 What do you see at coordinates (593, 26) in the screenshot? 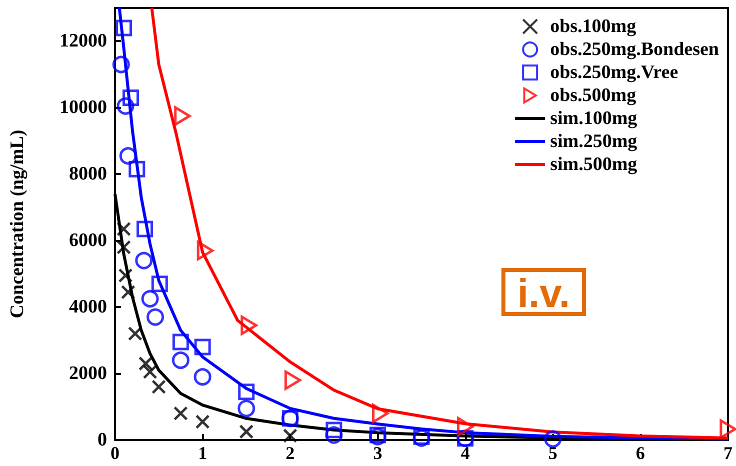
I see `legend-label: obs.100mg` at bounding box center [593, 26].